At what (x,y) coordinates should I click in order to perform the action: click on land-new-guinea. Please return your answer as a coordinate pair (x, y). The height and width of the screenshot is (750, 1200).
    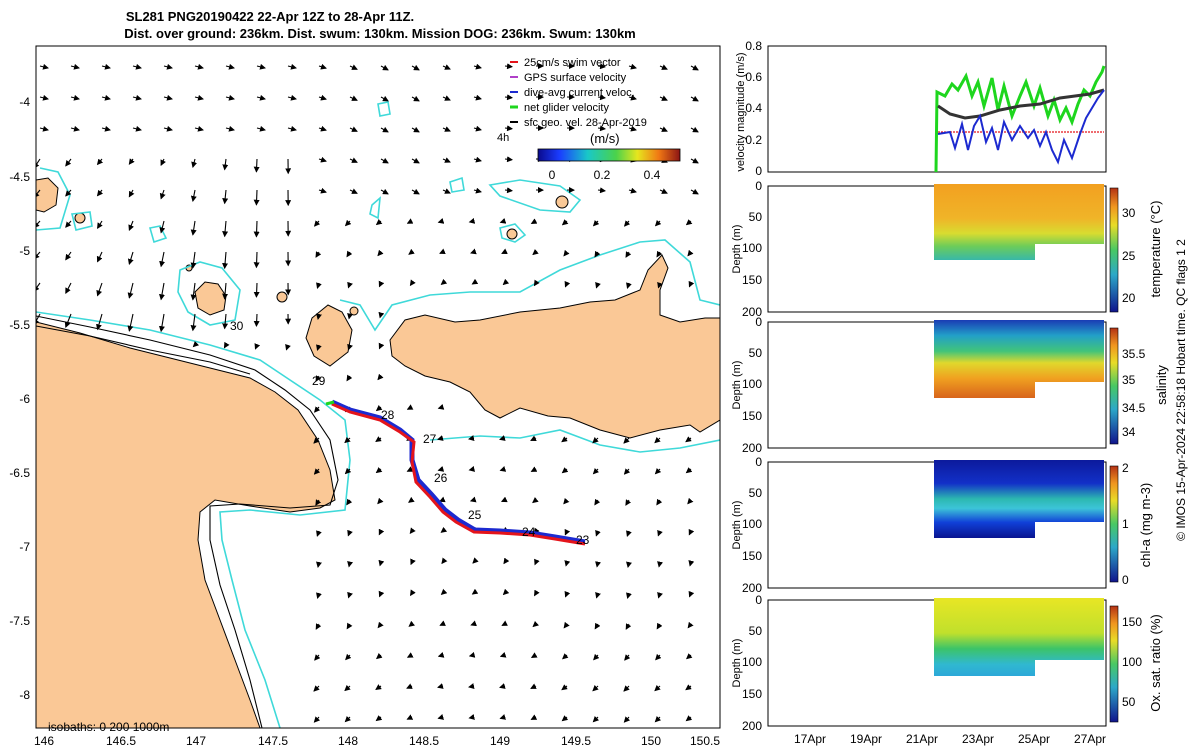
    Looking at the image, I should click on (186, 524).